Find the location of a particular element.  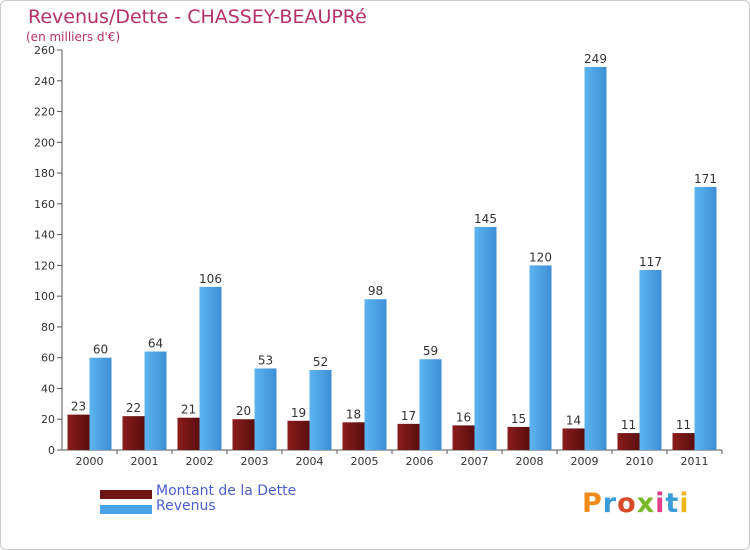

y-tick-label: 20 is located at coordinates (48, 419).